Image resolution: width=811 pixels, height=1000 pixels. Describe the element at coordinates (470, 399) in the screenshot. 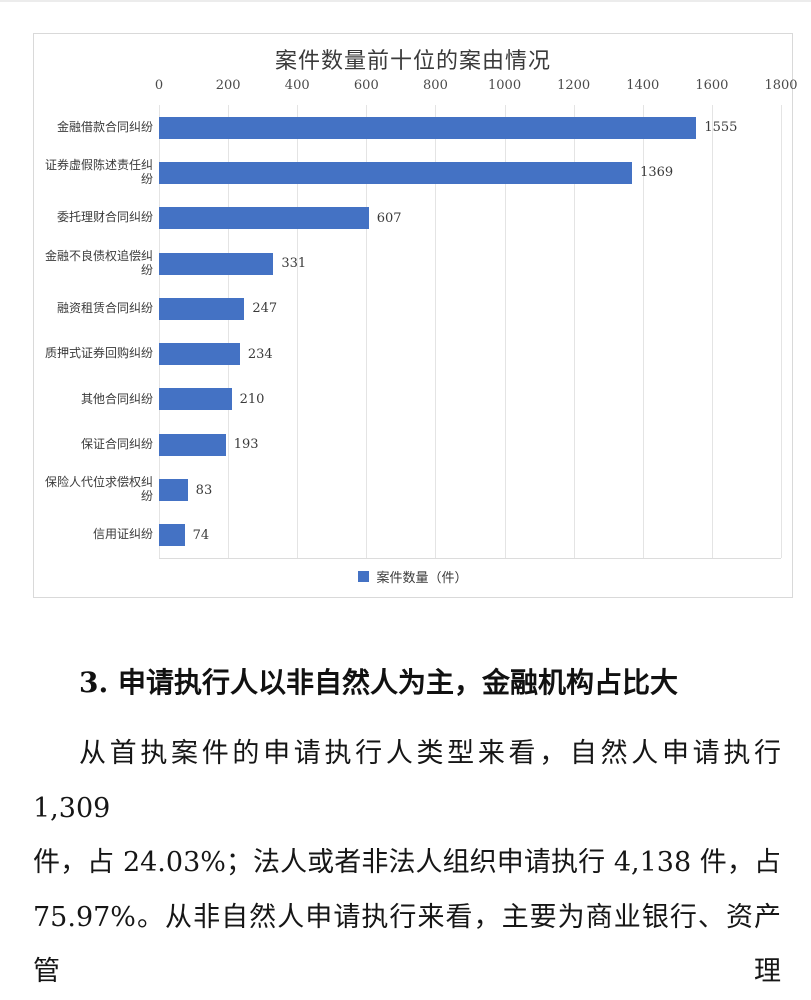

I see `bar-row: 210` at that location.